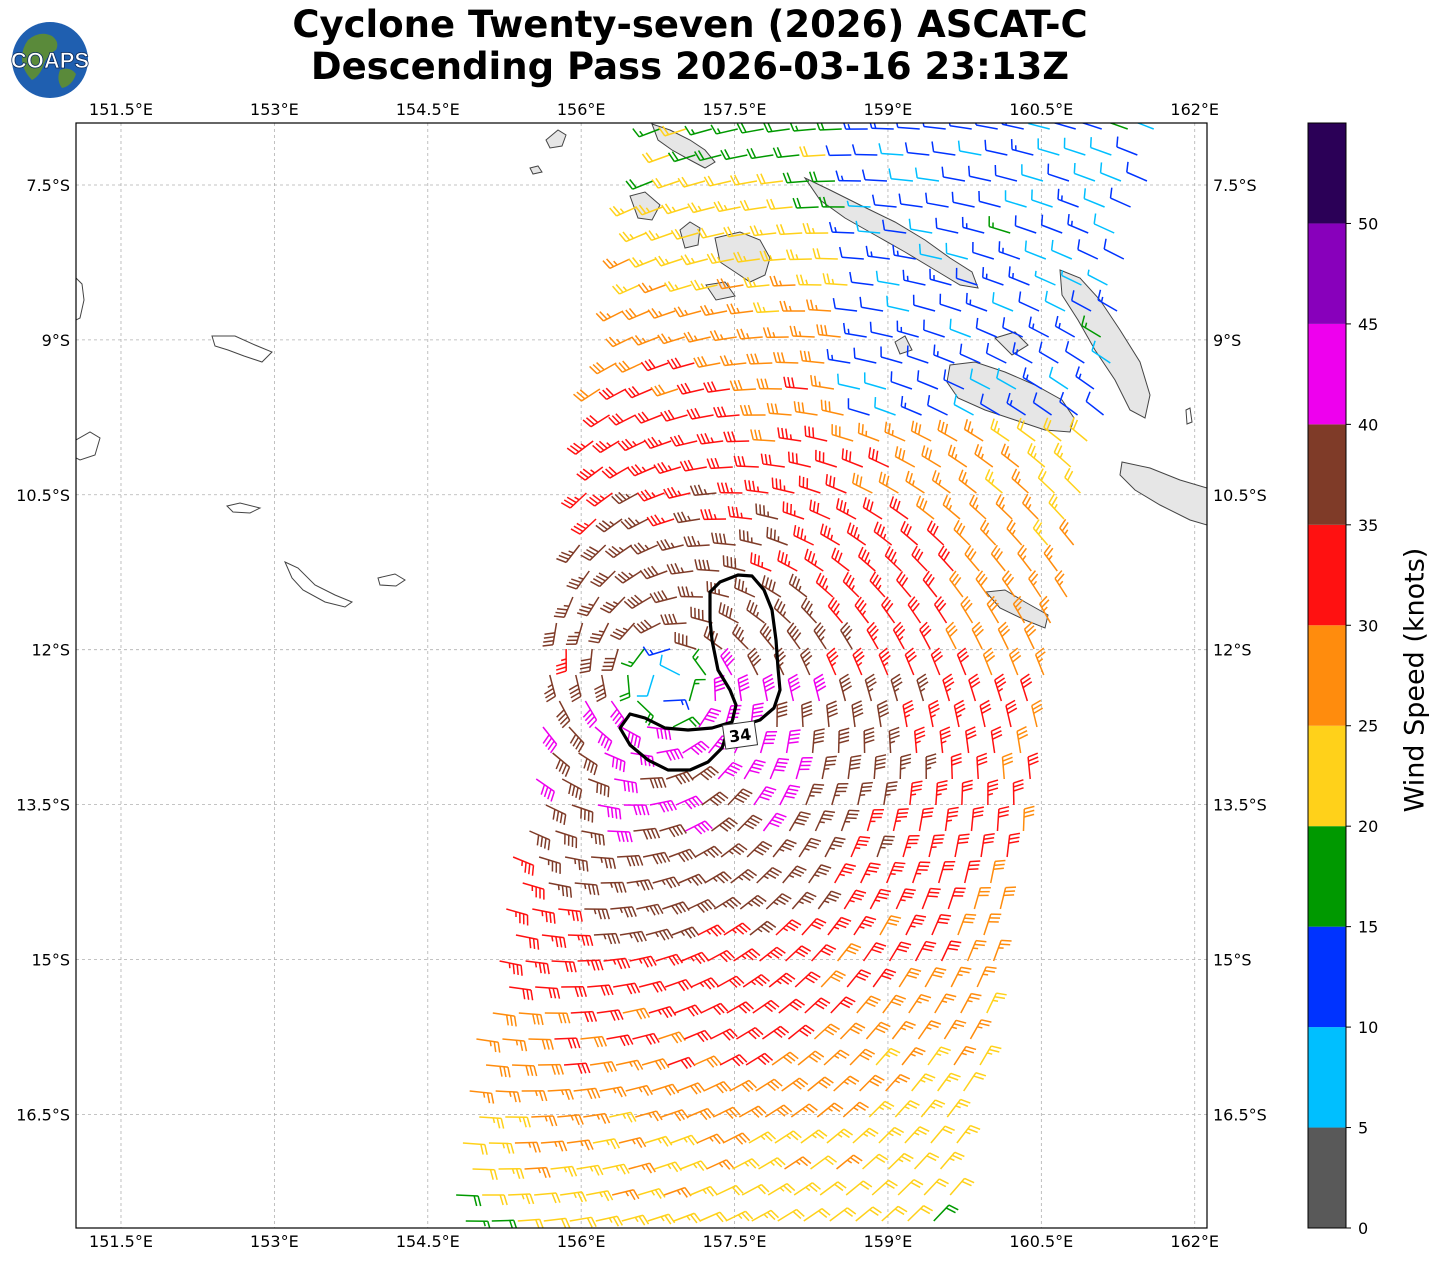 The width and height of the screenshot is (1445, 1264). Describe the element at coordinates (1235, 185) in the screenshot. I see `lat-tick-label-right: 7.5°S` at that location.